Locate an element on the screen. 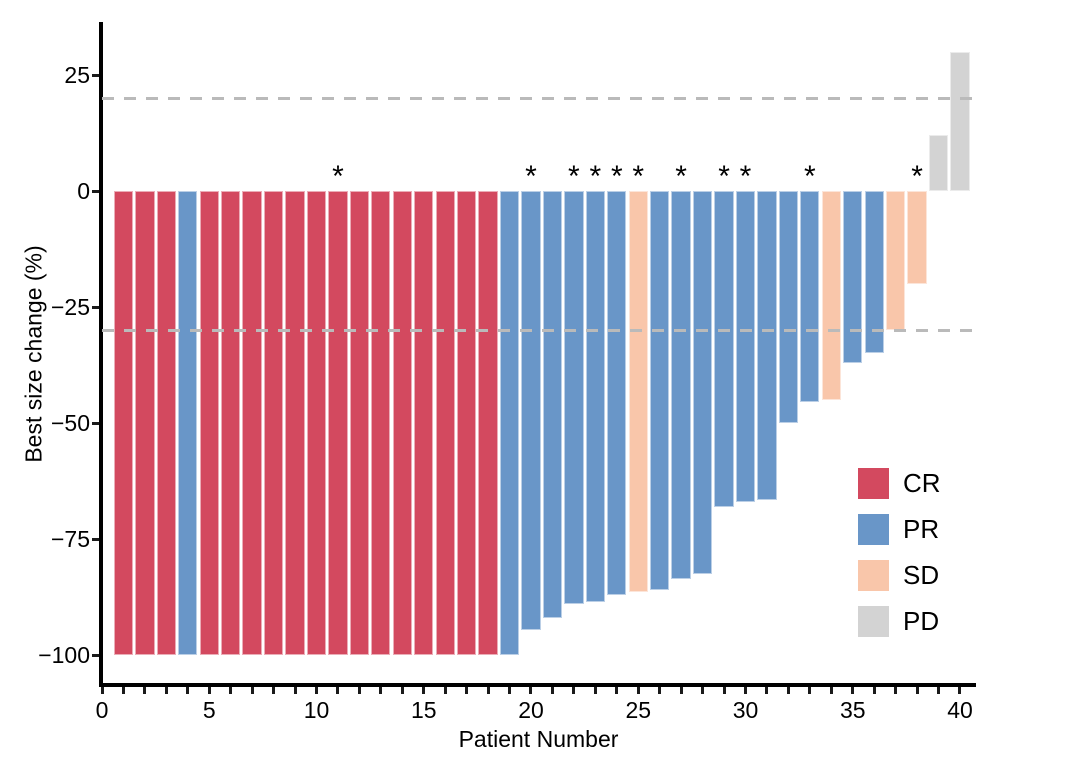  x-tick-label-30: 30 is located at coordinates (745, 710).